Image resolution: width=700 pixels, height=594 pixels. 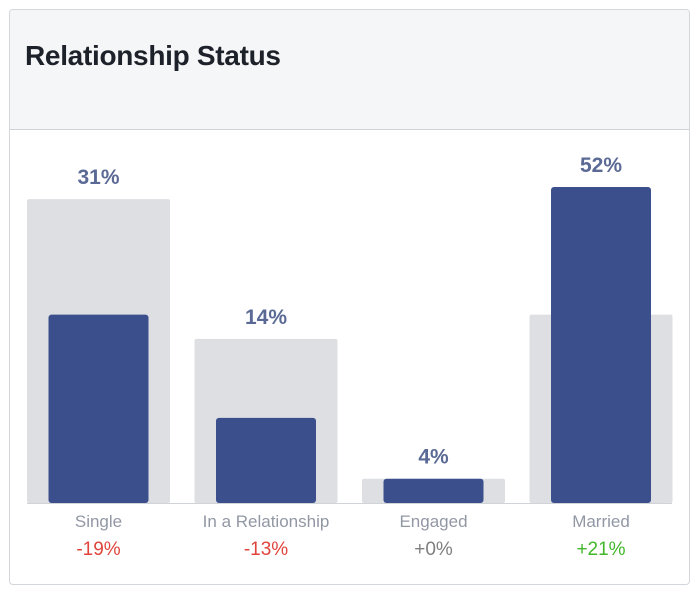 What do you see at coordinates (98, 549) in the screenshot?
I see `delta-label-0: -19%` at bounding box center [98, 549].